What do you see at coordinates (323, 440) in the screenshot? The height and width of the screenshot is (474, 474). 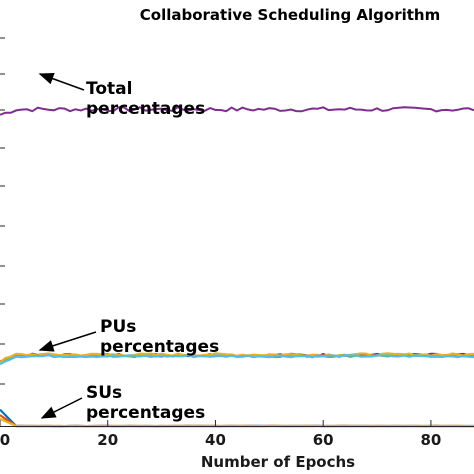 I see `x-tick-label: 60` at bounding box center [323, 440].